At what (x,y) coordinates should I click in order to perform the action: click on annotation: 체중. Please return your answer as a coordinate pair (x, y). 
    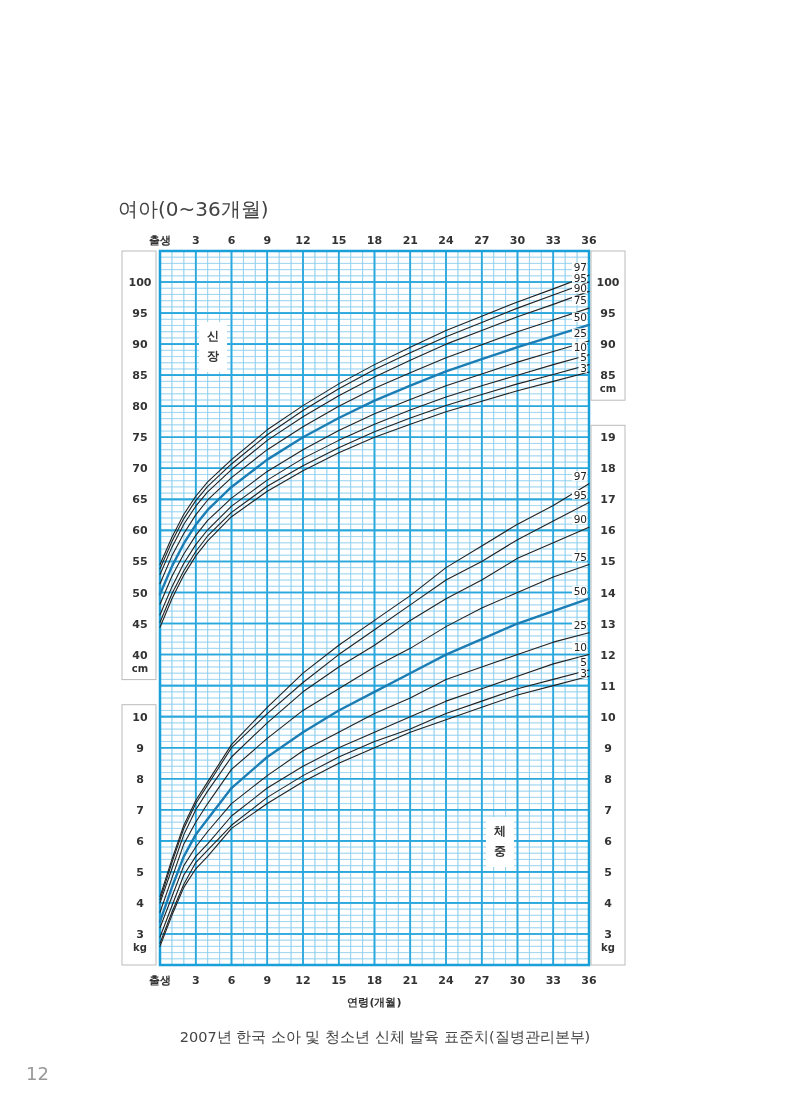
    Looking at the image, I should click on (499, 841).